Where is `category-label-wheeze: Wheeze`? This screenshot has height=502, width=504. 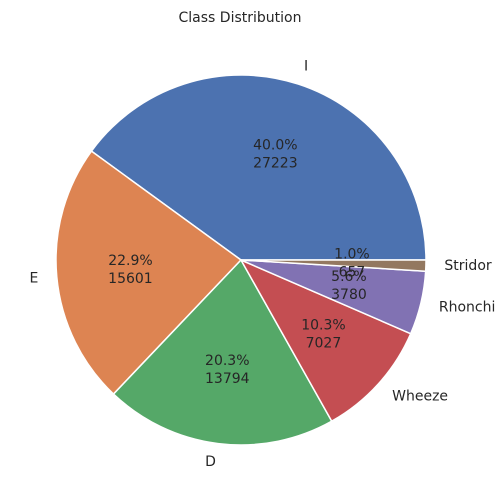 category-label-wheeze: Wheeze is located at coordinates (420, 396).